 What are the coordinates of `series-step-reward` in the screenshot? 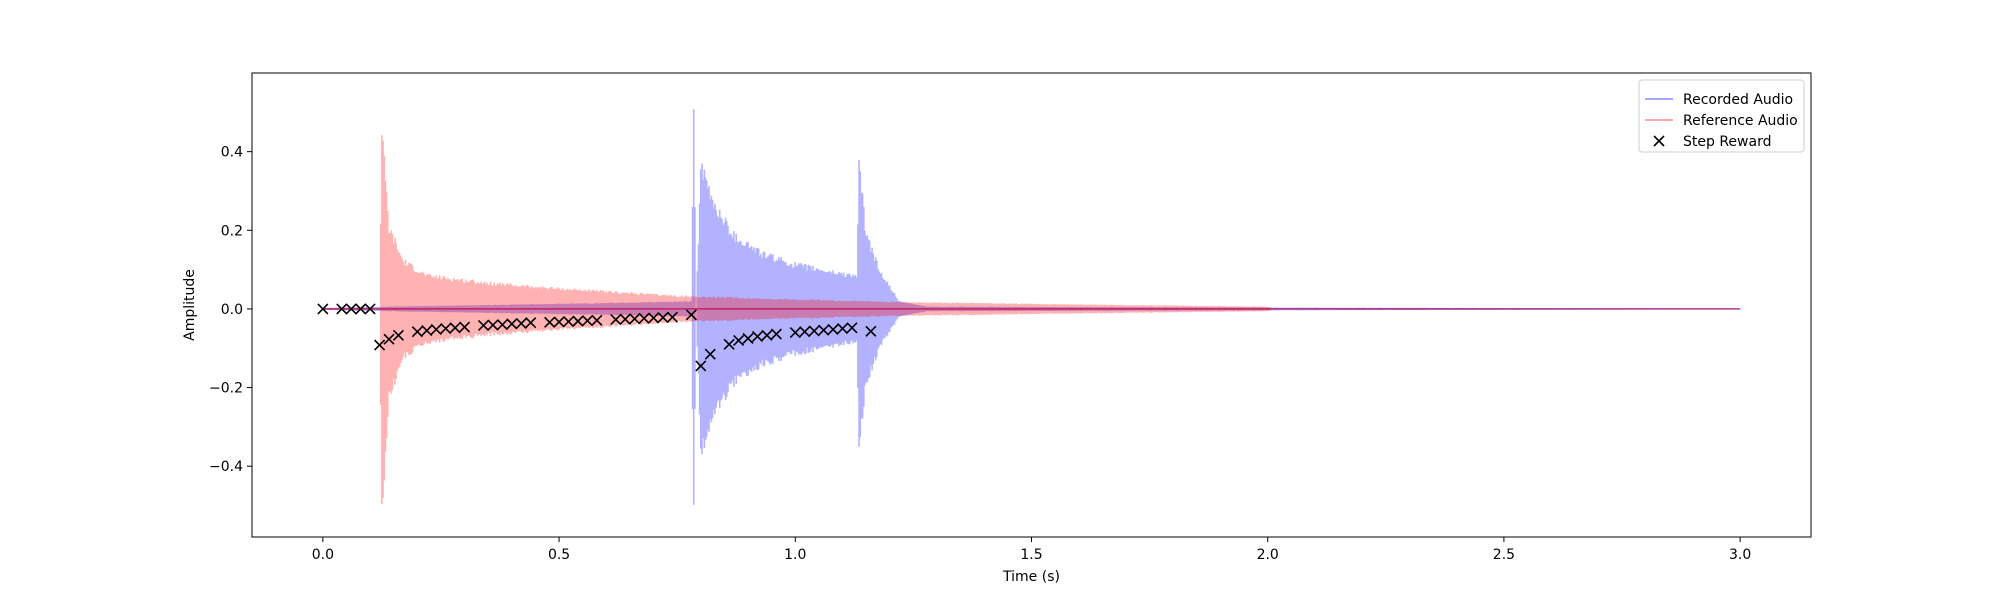 It's located at (597, 337).